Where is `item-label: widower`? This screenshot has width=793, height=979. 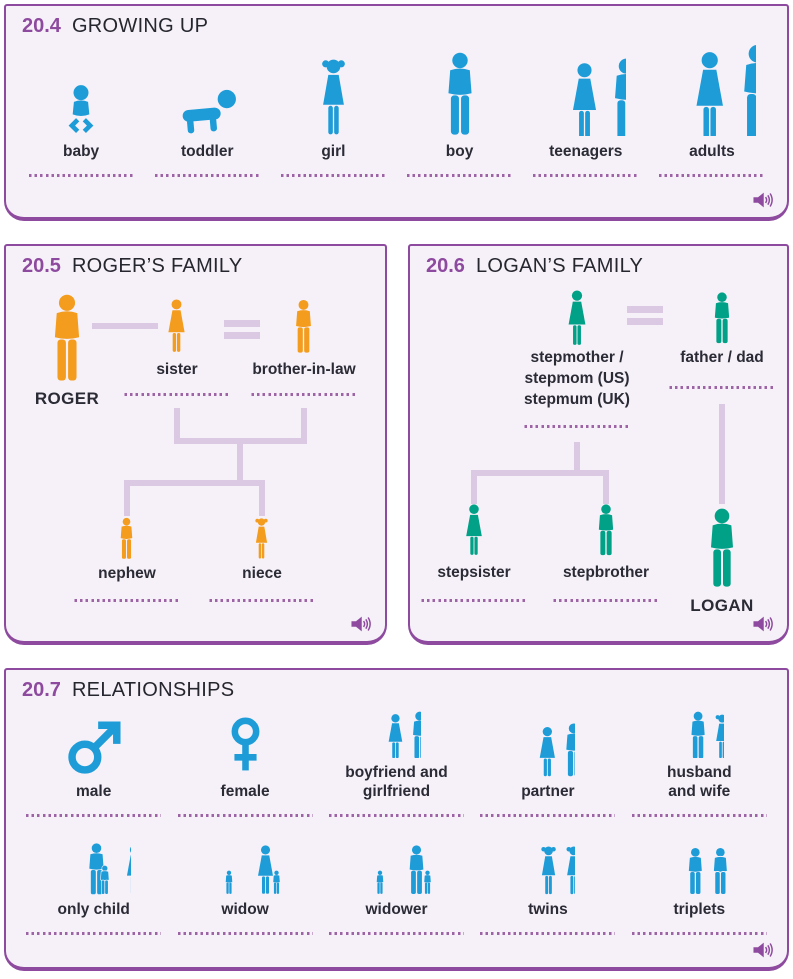
item-label: widower is located at coordinates (396, 909).